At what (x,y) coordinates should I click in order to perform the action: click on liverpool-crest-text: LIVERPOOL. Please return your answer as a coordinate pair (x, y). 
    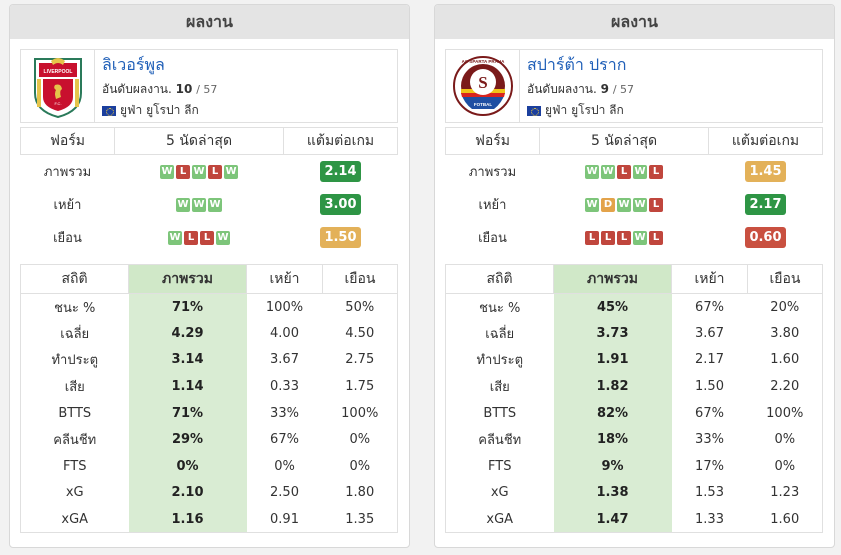
    Looking at the image, I should click on (57, 72).